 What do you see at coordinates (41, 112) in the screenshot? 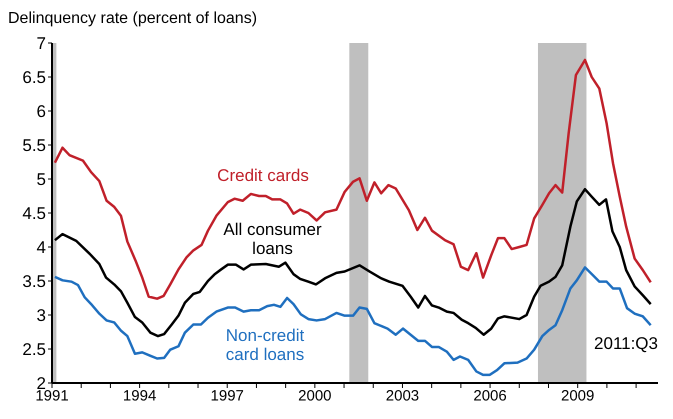
I see `y-tick-label: 6` at bounding box center [41, 112].